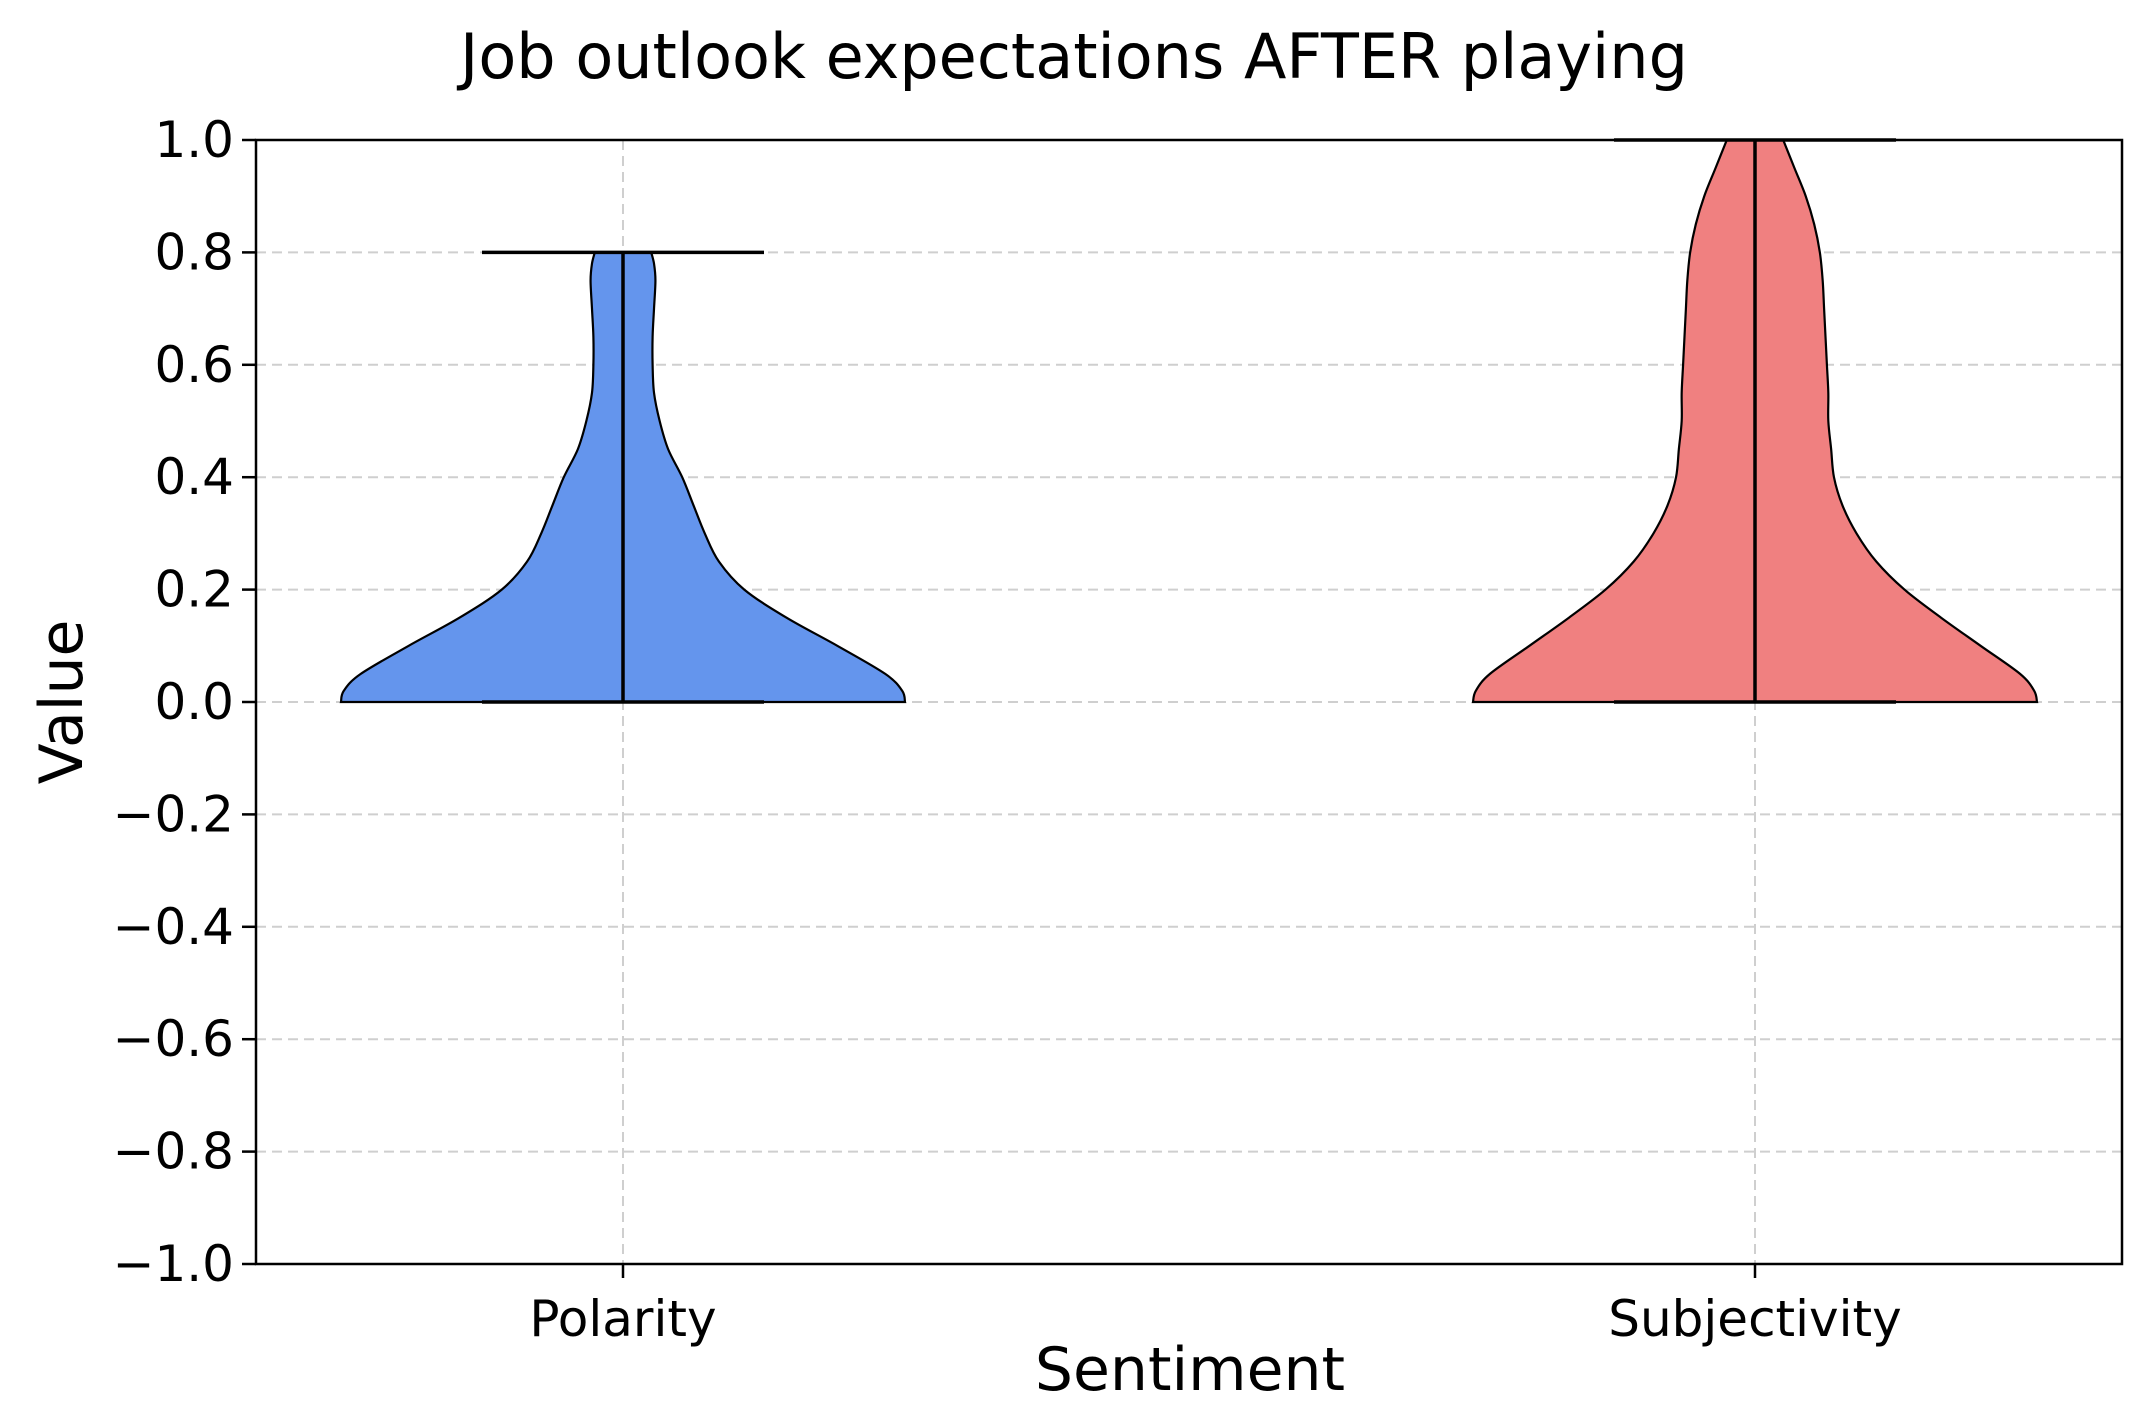  Describe the element at coordinates (1072, 56) in the screenshot. I see `chart-title: Job outlook expectations AFTER playing` at that location.